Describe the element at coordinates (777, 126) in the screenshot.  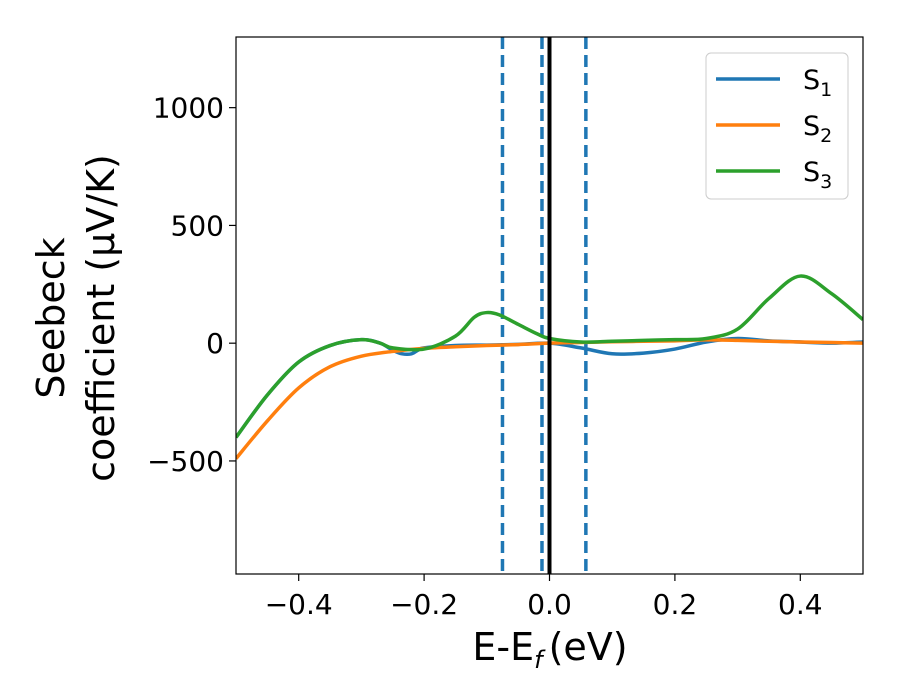
I see `legend: S1 S2 S3` at that location.